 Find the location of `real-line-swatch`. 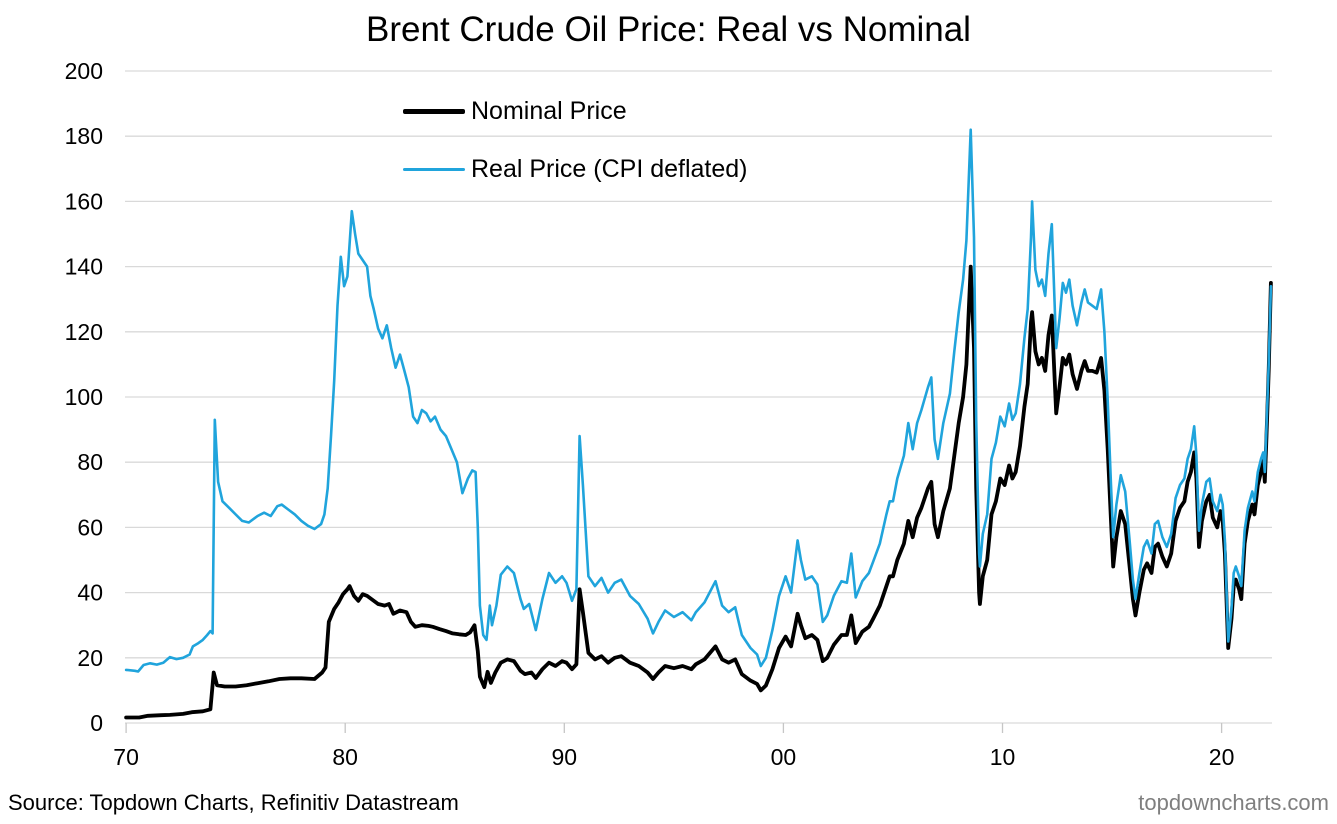

real-line-swatch is located at coordinates (434, 169).